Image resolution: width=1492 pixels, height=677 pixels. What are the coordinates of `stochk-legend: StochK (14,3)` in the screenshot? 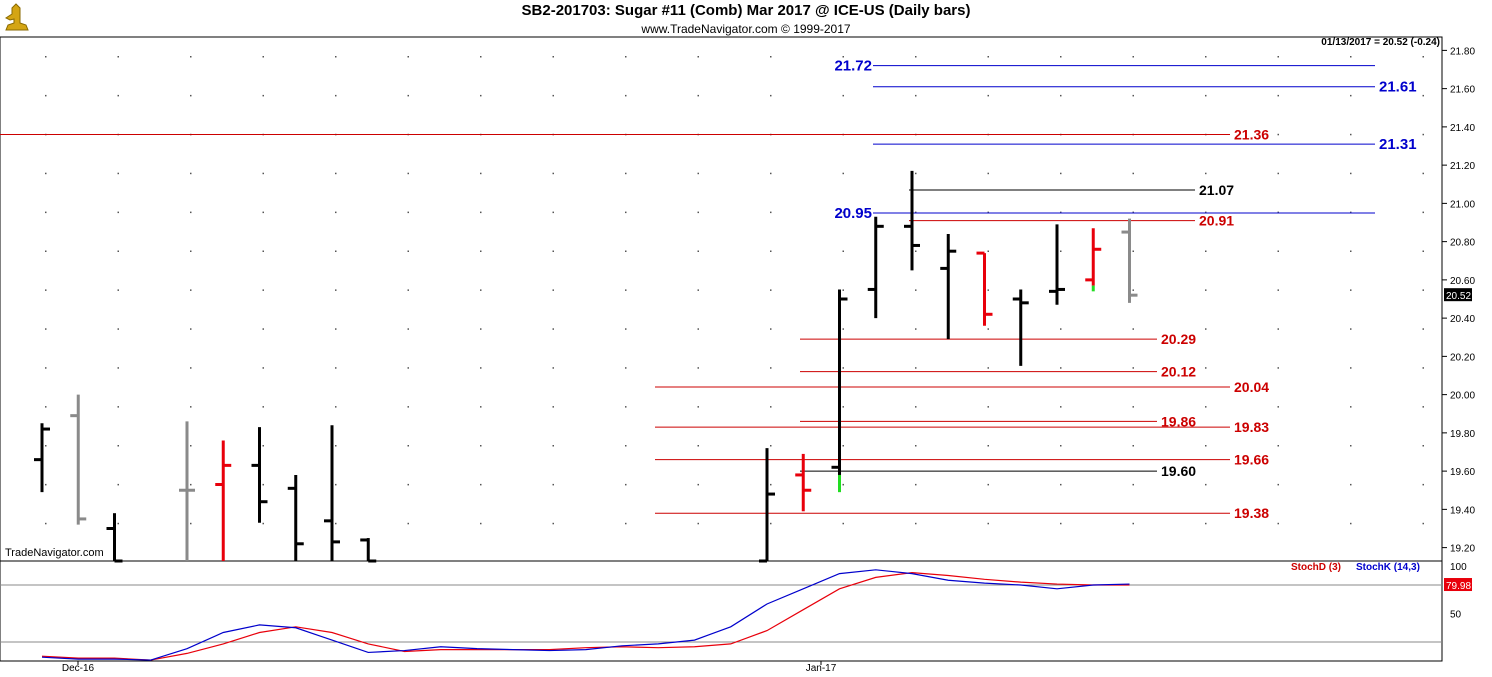 It's located at (1388, 567).